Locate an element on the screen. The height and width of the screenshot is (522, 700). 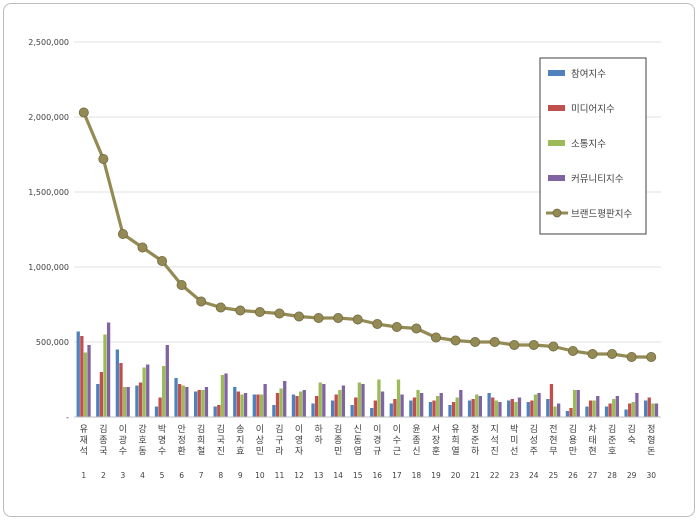
x-label-17: 수 is located at coordinates (397, 440).